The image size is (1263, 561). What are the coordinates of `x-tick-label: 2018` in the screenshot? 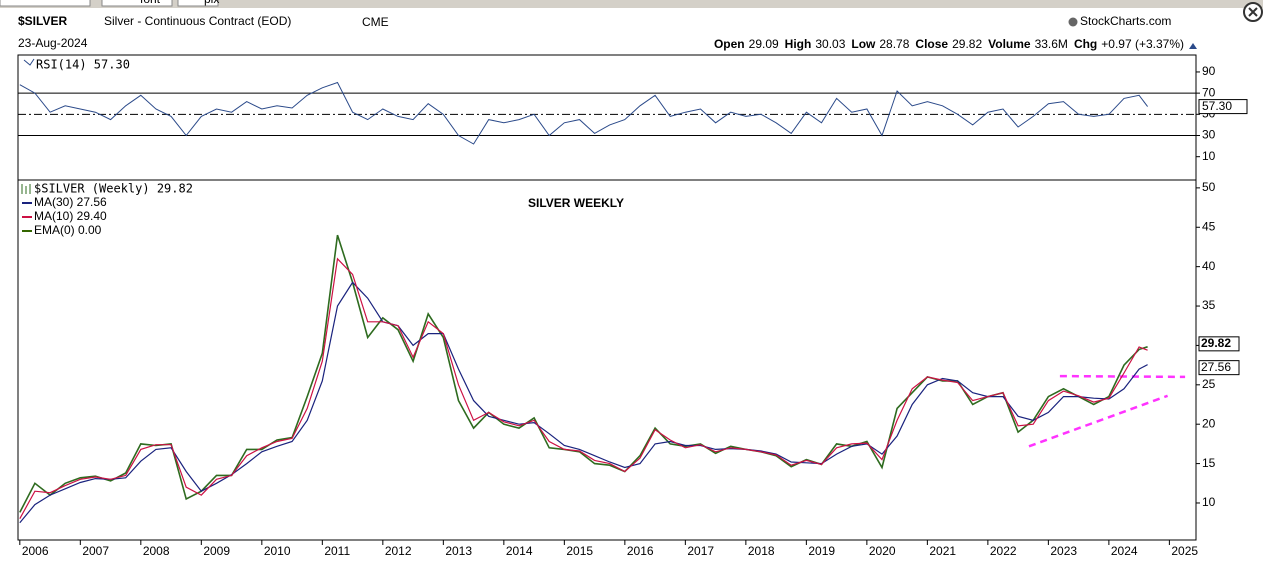 It's located at (761, 551).